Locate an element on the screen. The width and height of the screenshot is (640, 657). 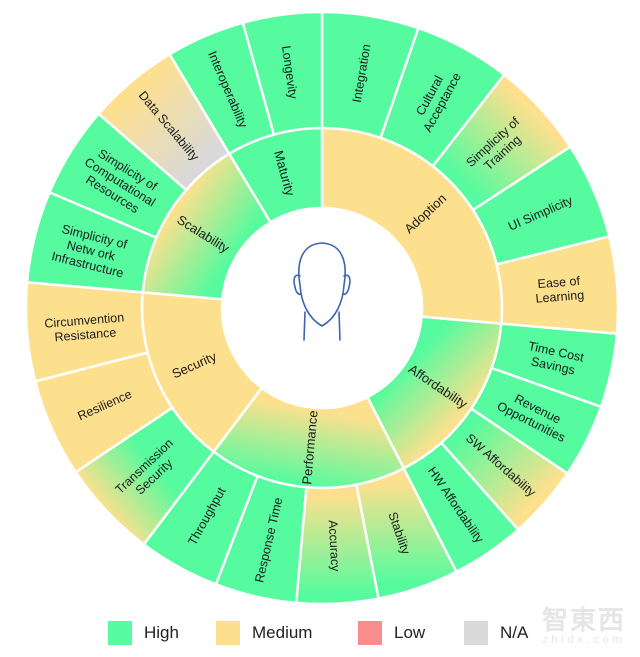
segment-simplicity-of-network-infrastructure-label: Simplicity ofNetw orkInfrastructure is located at coordinates (91, 250).